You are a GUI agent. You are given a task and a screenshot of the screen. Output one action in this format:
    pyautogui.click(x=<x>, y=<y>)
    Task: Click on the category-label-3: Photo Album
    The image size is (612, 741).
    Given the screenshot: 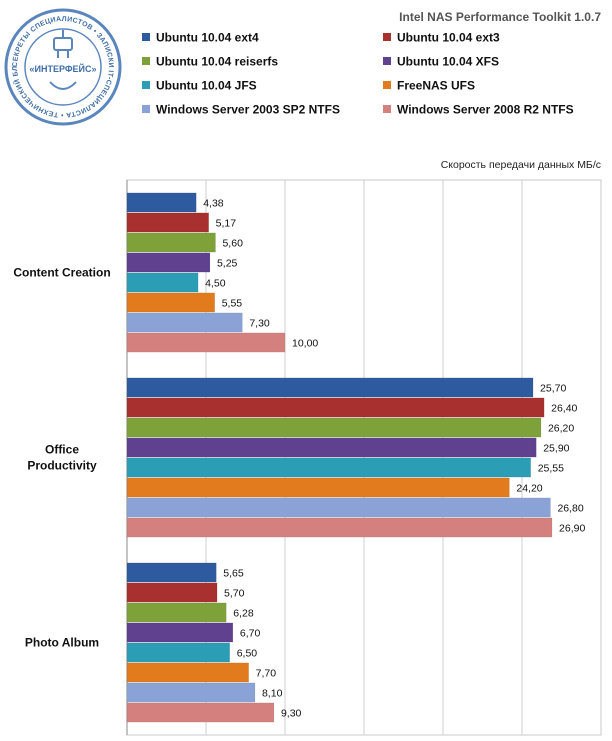 What is the action you would take?
    pyautogui.click(x=62, y=643)
    